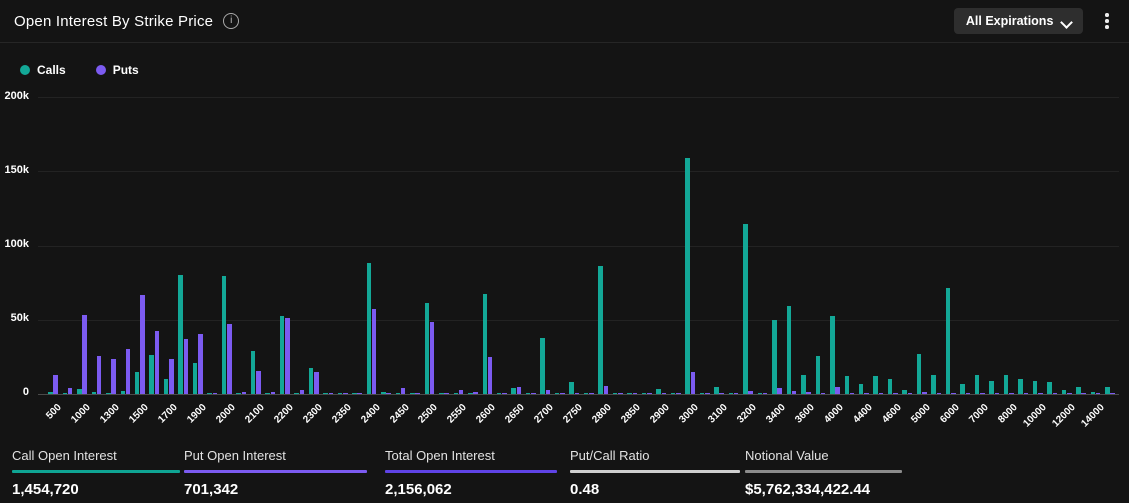 This screenshot has height=503, width=1129. I want to click on legend-item-calls: Calls, so click(43, 70).